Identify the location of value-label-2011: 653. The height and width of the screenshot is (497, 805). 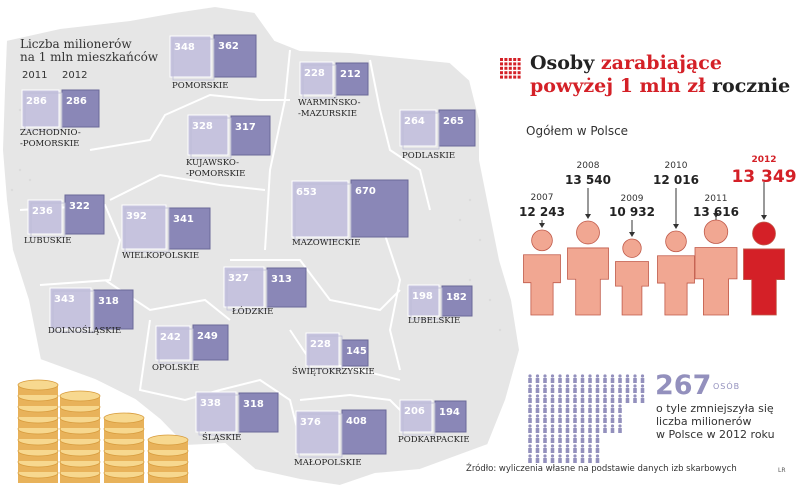
(306, 192).